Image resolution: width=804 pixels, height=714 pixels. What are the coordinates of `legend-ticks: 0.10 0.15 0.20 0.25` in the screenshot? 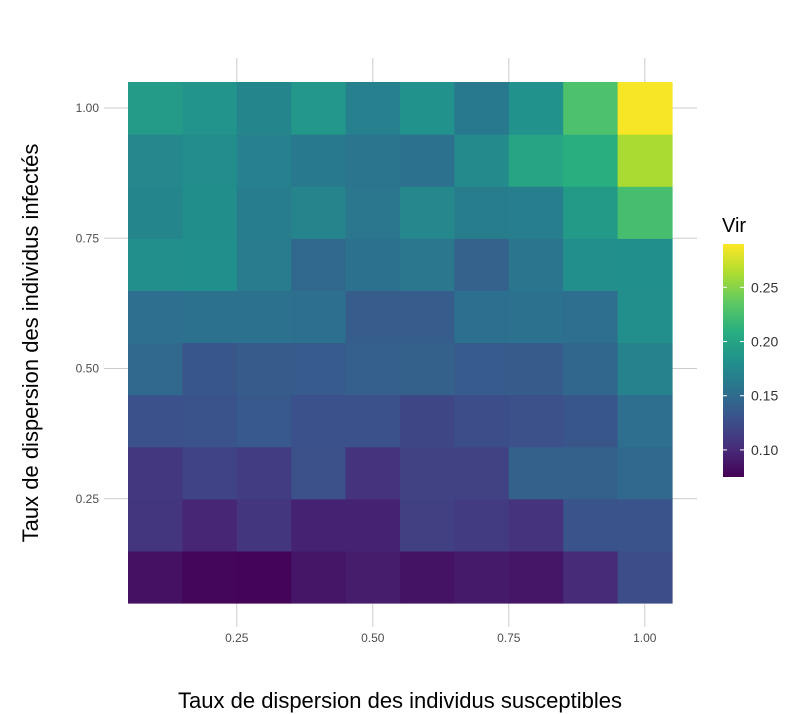 It's located at (750, 368).